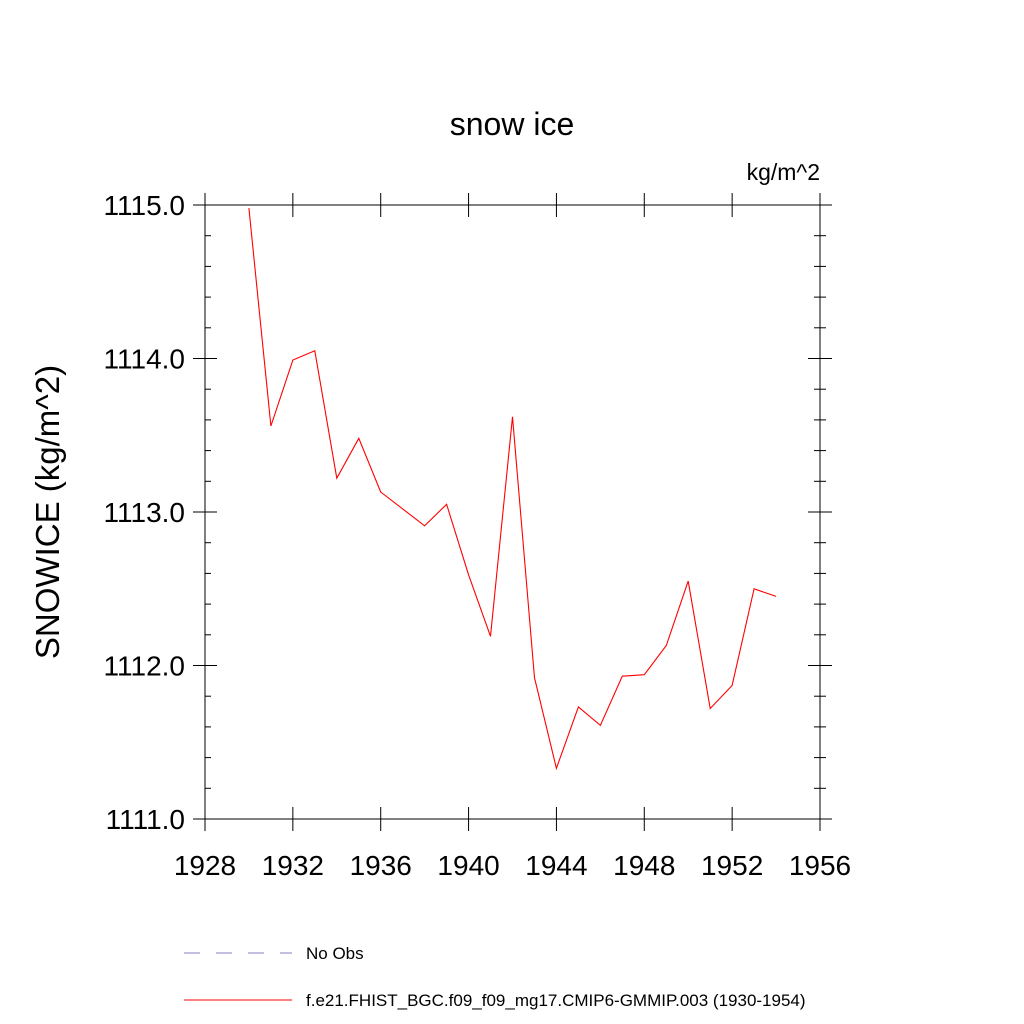  I want to click on x-tick-label: 1940, so click(468, 865).